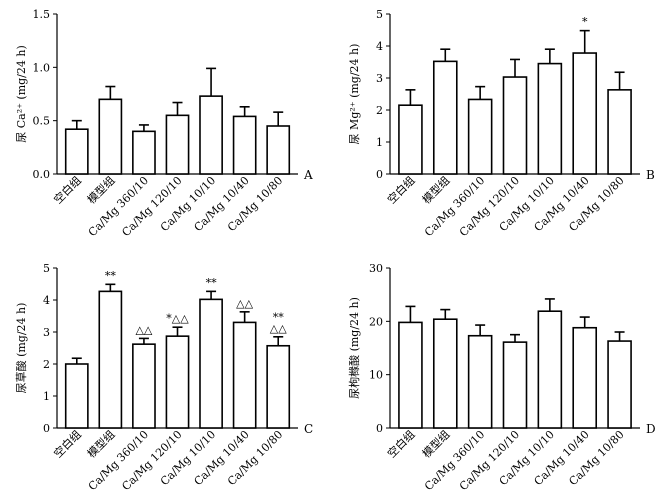  I want to click on y-axis-label: 尿草酸 (mg/24 h), so click(21, 348).